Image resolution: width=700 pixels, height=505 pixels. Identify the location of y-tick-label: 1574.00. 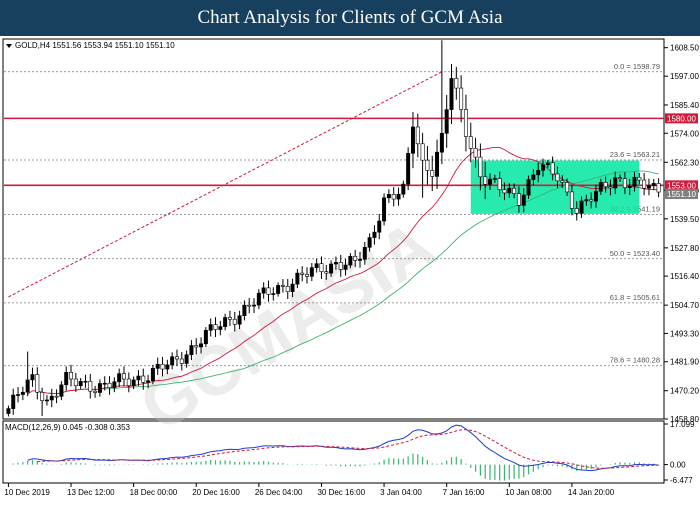
(684, 133).